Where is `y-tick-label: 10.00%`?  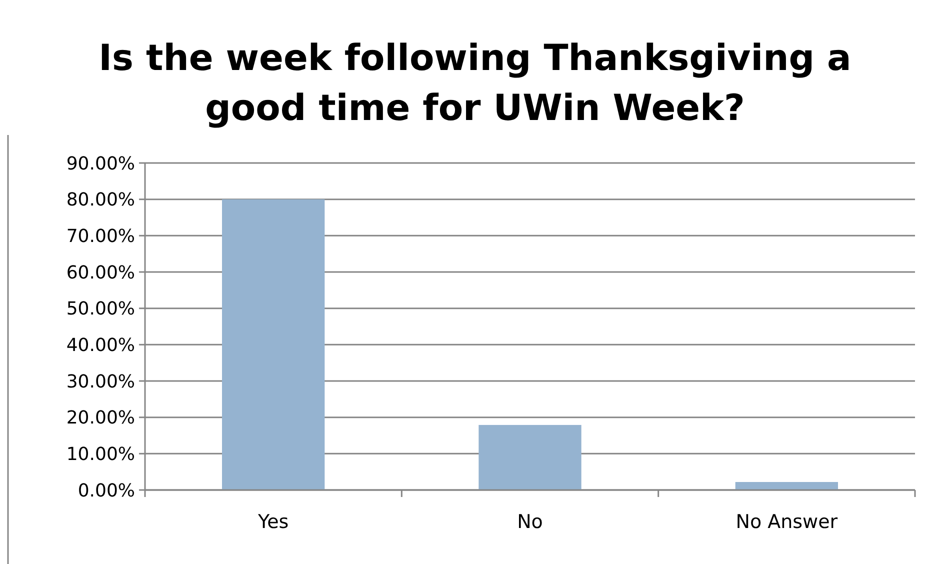
y-tick-label: 10.00% is located at coordinates (100, 454).